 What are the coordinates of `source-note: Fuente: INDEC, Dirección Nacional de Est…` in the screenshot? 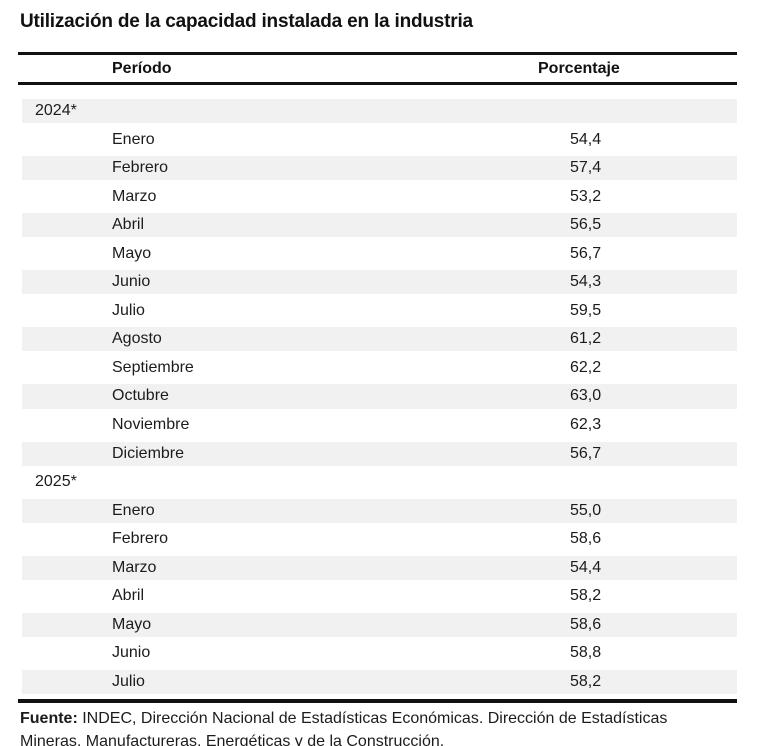 It's located at (383, 727).